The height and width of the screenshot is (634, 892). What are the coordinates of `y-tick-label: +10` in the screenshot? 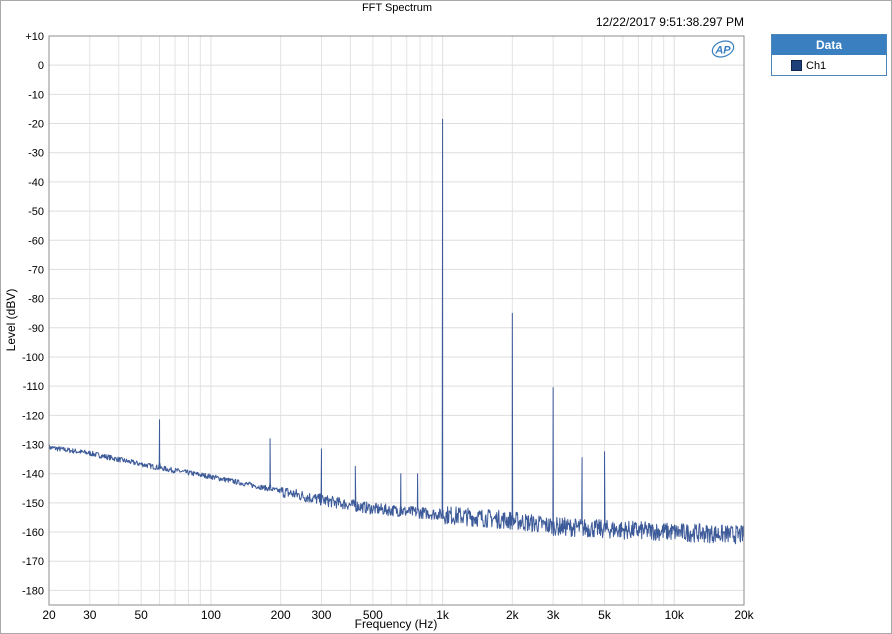 It's located at (34, 37).